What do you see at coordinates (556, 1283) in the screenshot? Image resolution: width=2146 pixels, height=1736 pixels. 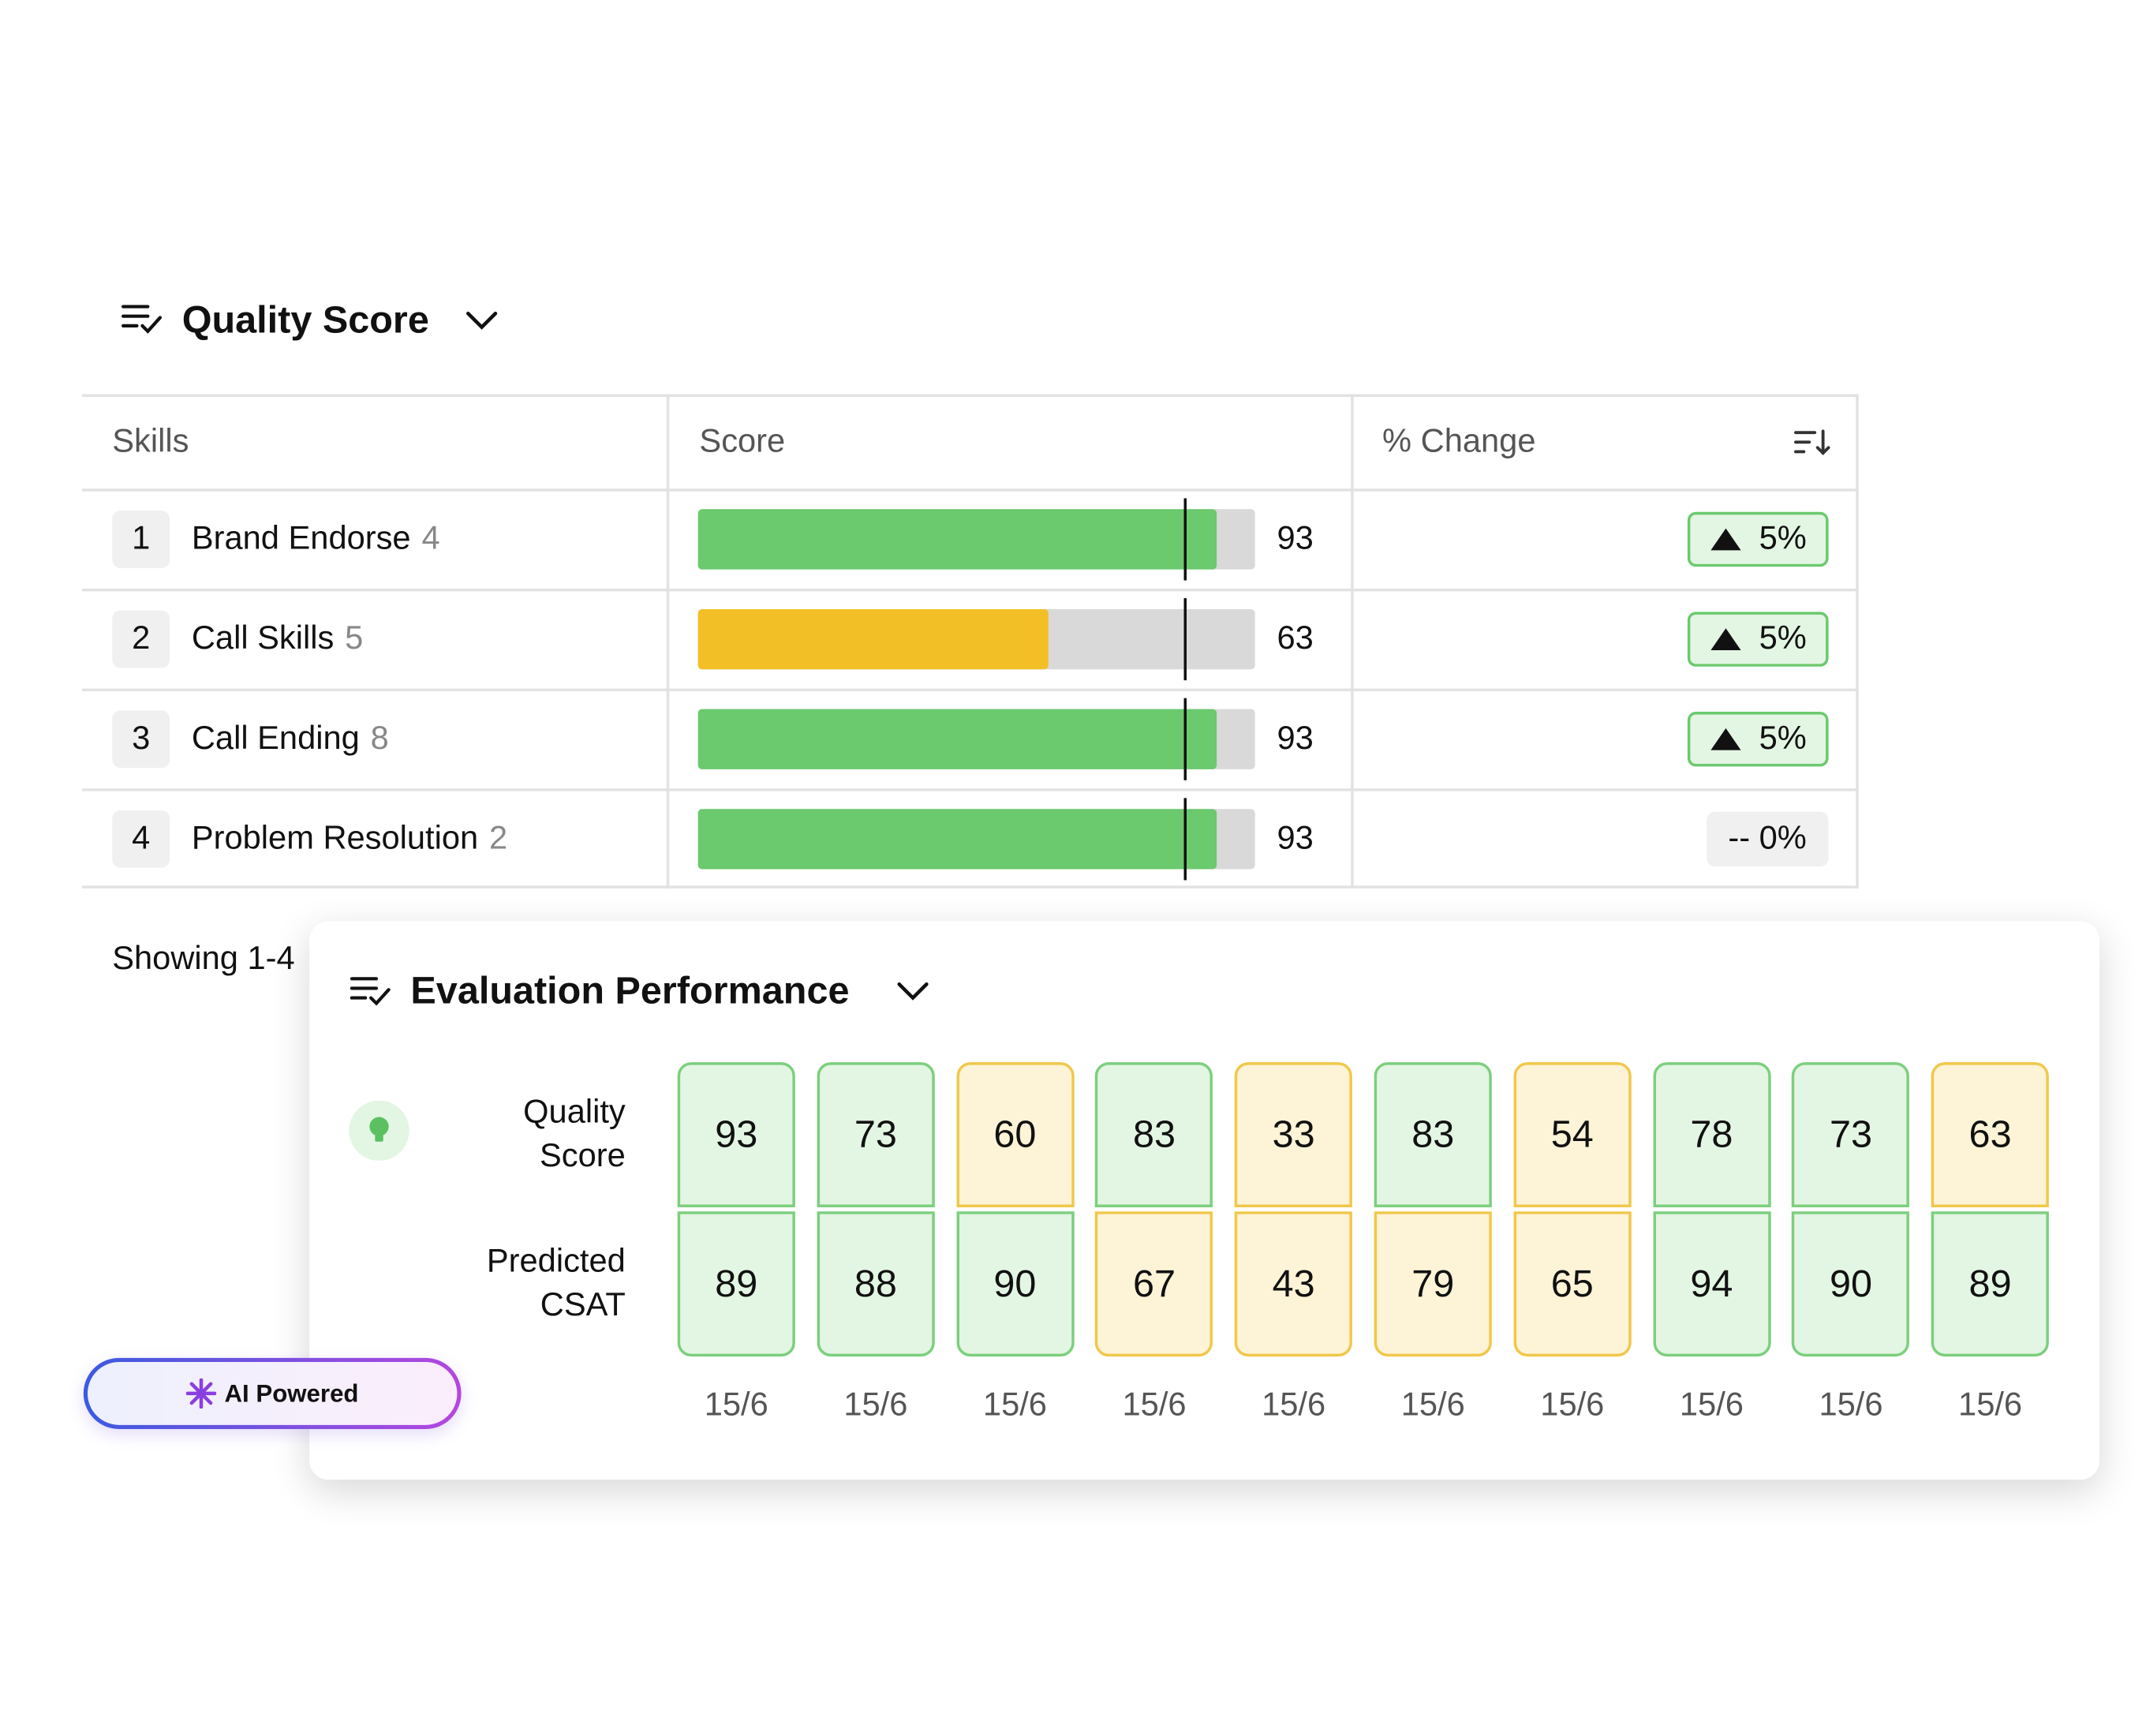 I see `row-label: Predicted CSAT` at bounding box center [556, 1283].